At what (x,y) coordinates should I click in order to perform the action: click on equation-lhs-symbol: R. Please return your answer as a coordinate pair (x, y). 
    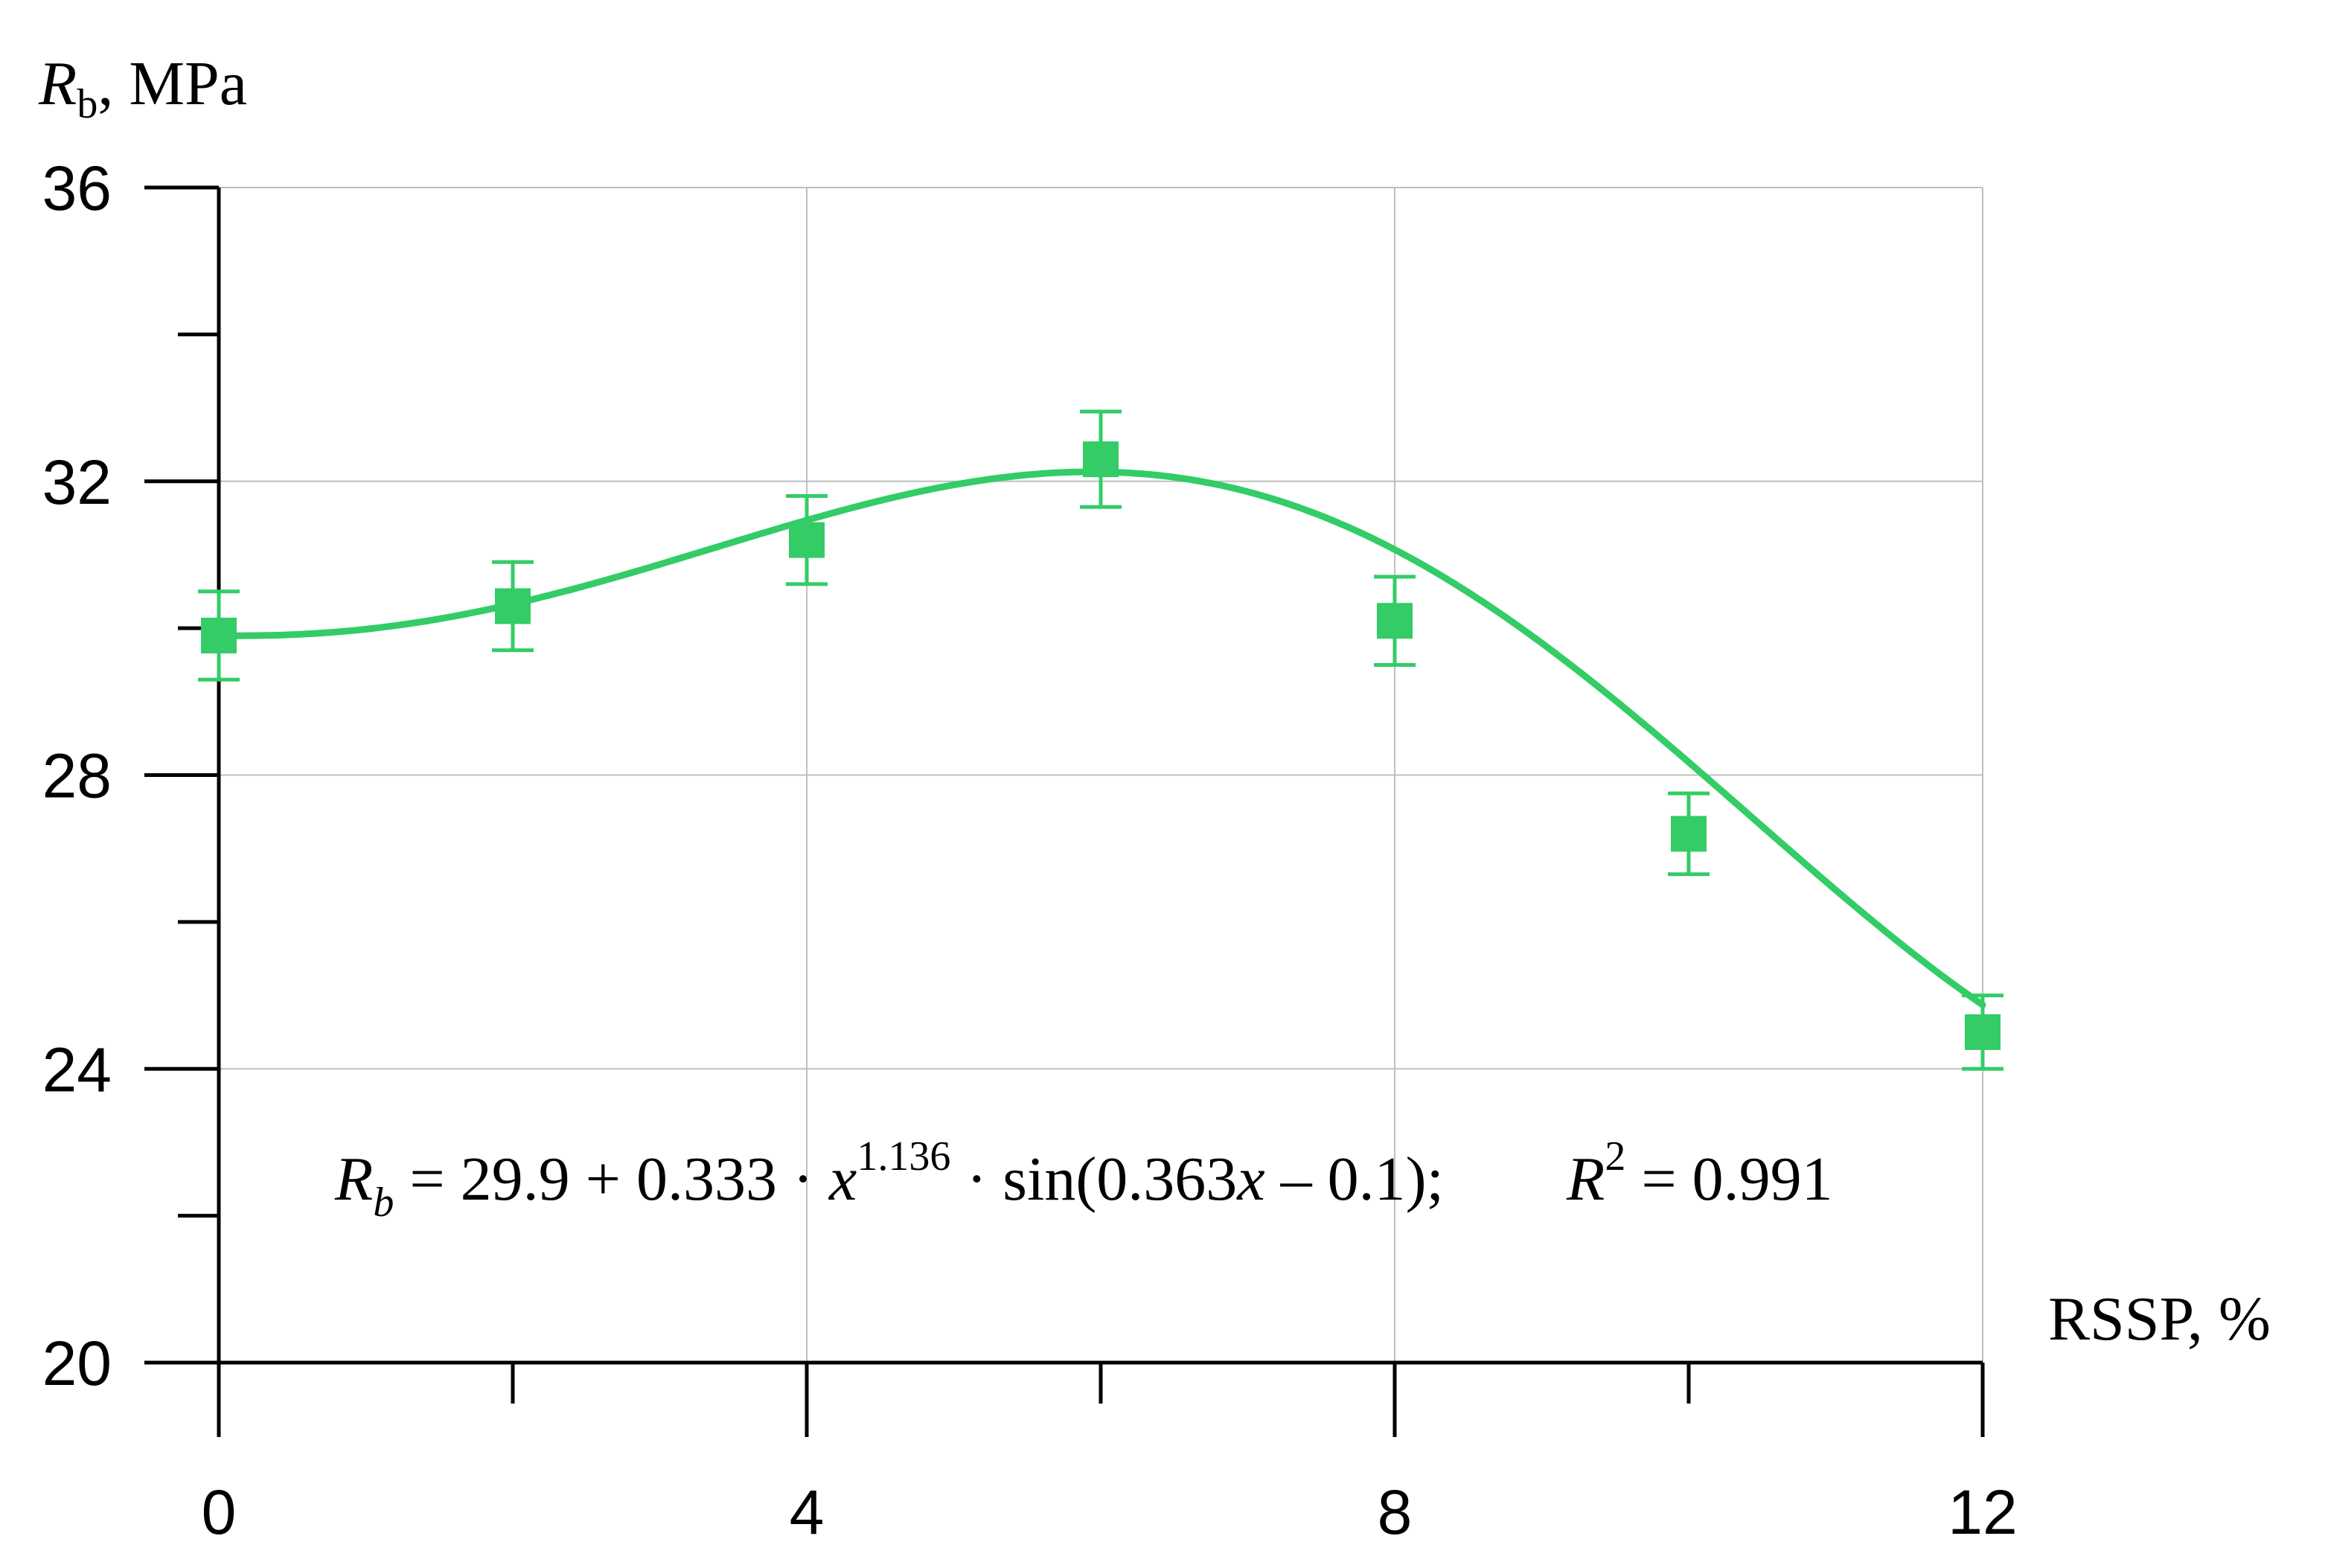
    Looking at the image, I should click on (353, 1179).